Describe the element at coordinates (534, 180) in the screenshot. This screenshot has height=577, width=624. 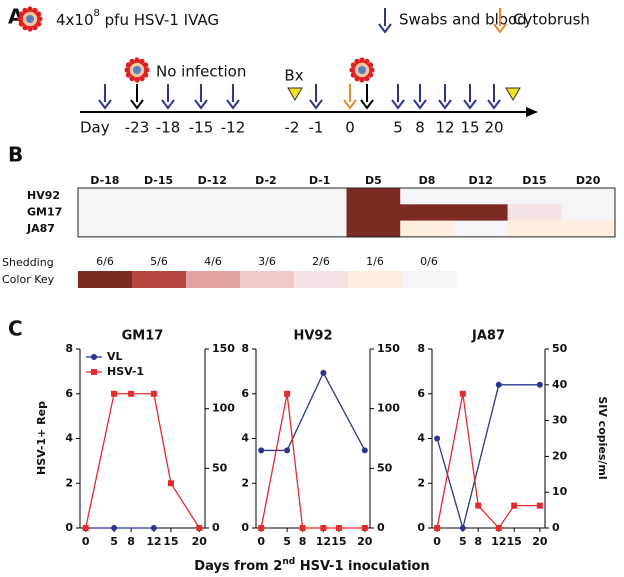
I see `column-label: D15` at that location.